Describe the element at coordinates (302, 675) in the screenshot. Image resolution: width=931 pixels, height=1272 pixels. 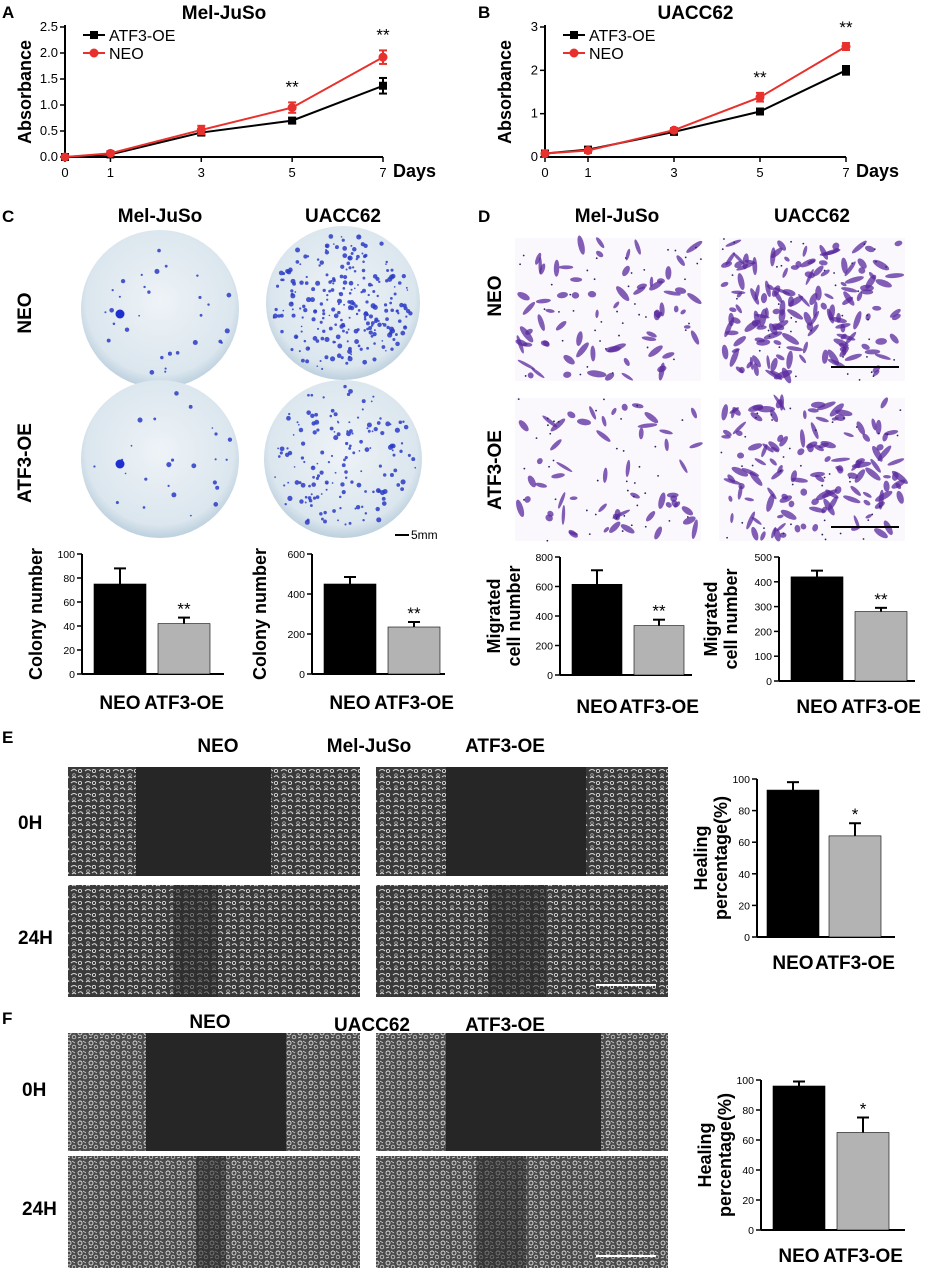
I see `y-tick-label: 0` at that location.